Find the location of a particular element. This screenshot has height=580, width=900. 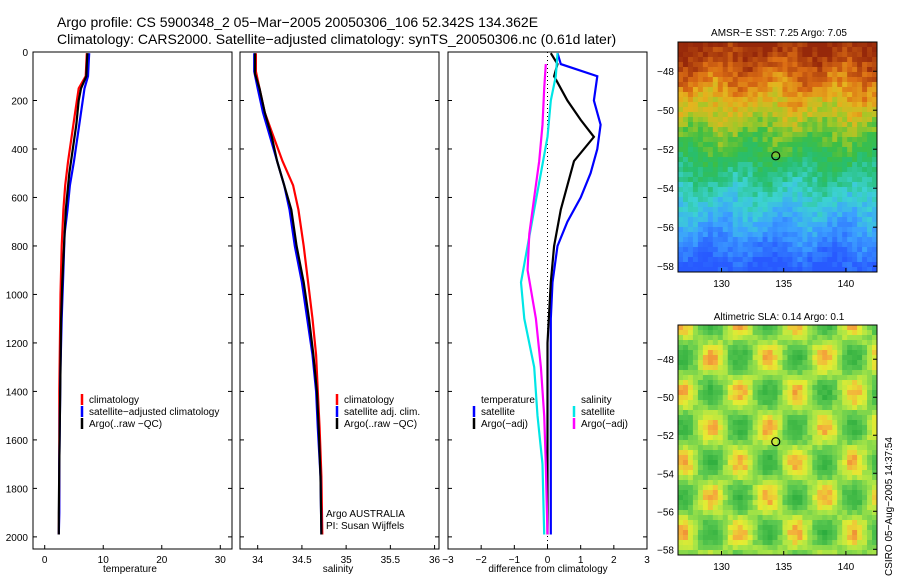

legend-label-argo: Argo(..raw −QC) is located at coordinates (380, 424).